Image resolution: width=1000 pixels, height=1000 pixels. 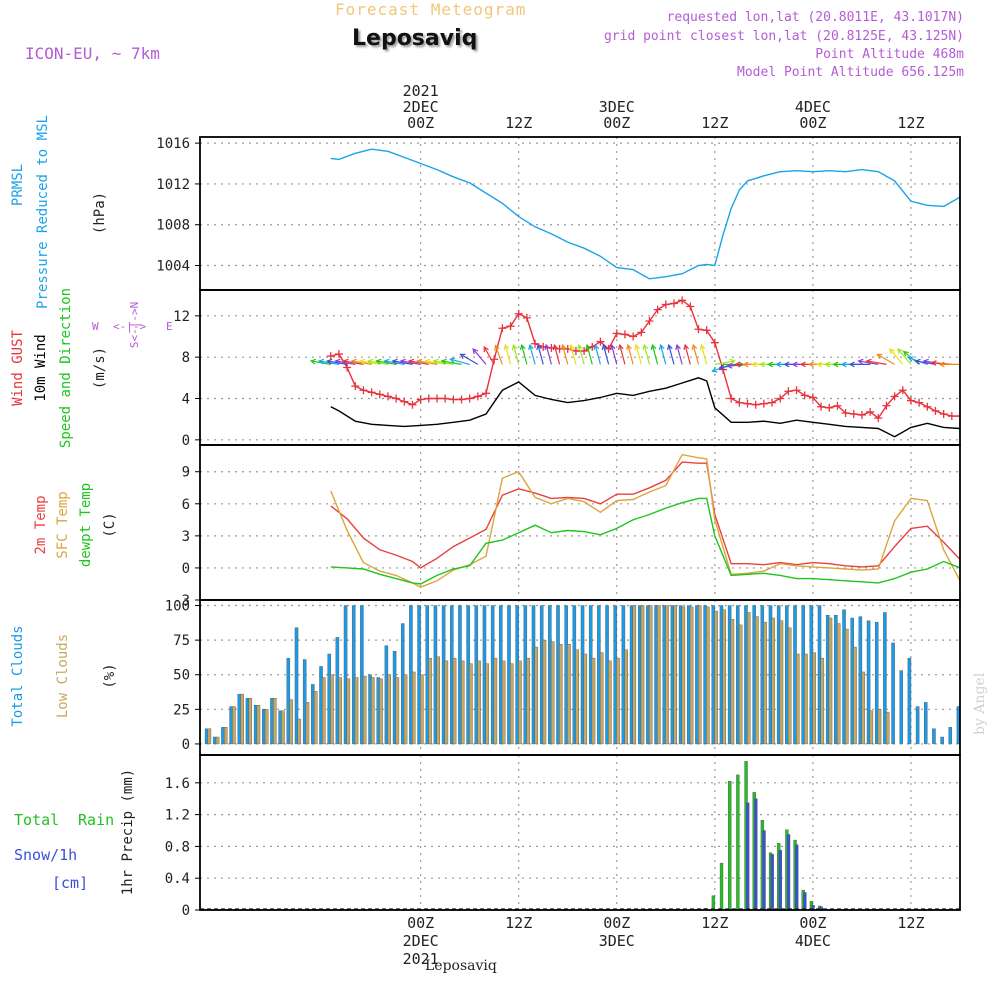 What do you see at coordinates (580, 832) in the screenshot?
I see `panel-frame` at bounding box center [580, 832].